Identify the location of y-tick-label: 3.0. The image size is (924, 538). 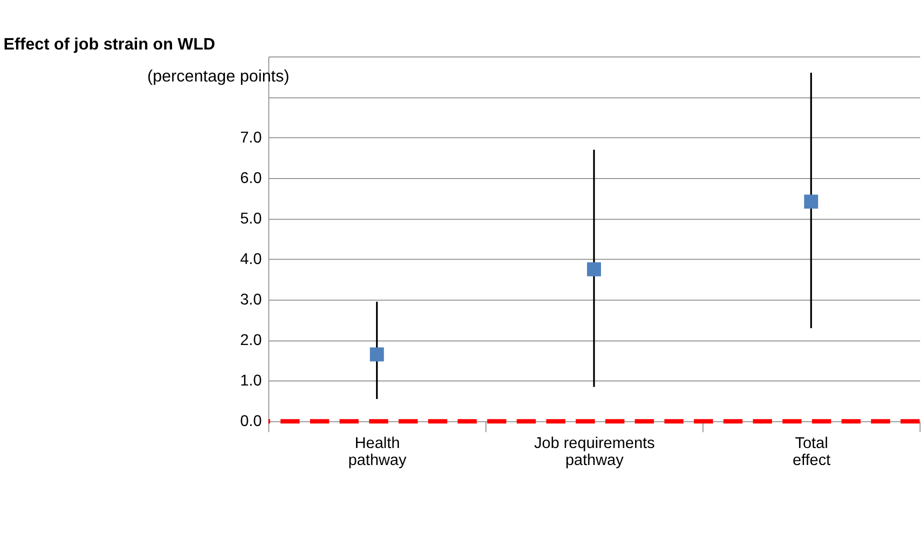
(251, 299).